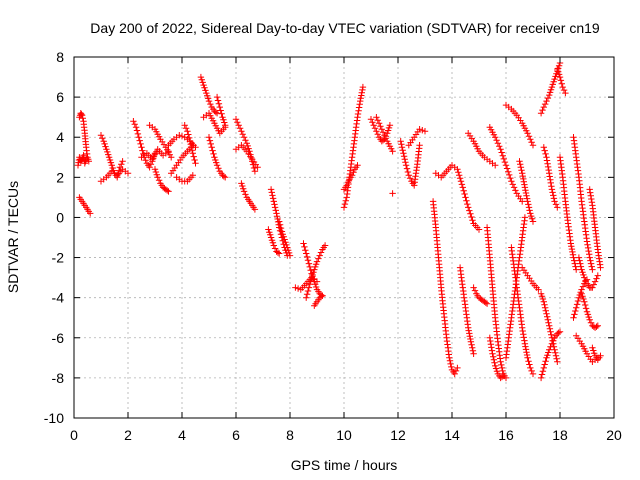  What do you see at coordinates (519, 125) in the screenshot?
I see `series-arc-ar` at bounding box center [519, 125].